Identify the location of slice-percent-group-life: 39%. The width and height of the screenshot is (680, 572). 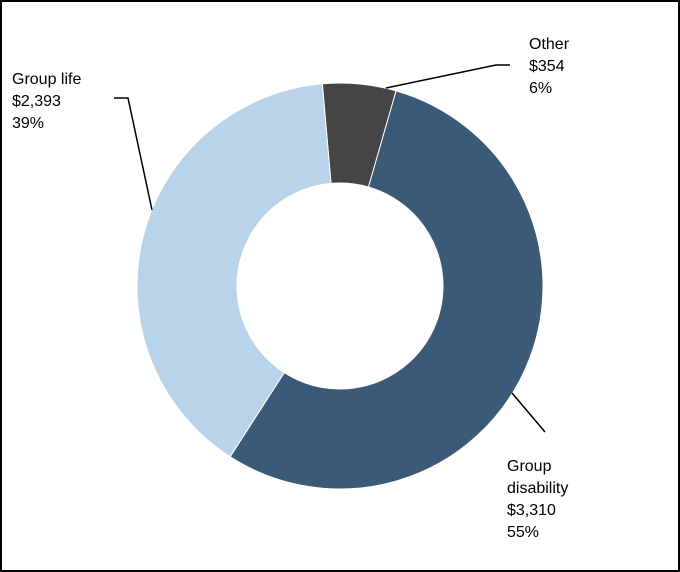
(28, 123).